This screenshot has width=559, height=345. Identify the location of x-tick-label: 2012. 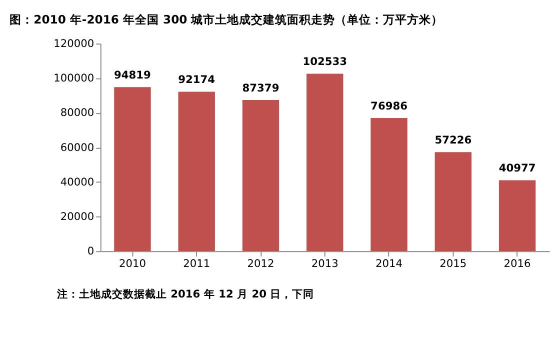
(260, 263).